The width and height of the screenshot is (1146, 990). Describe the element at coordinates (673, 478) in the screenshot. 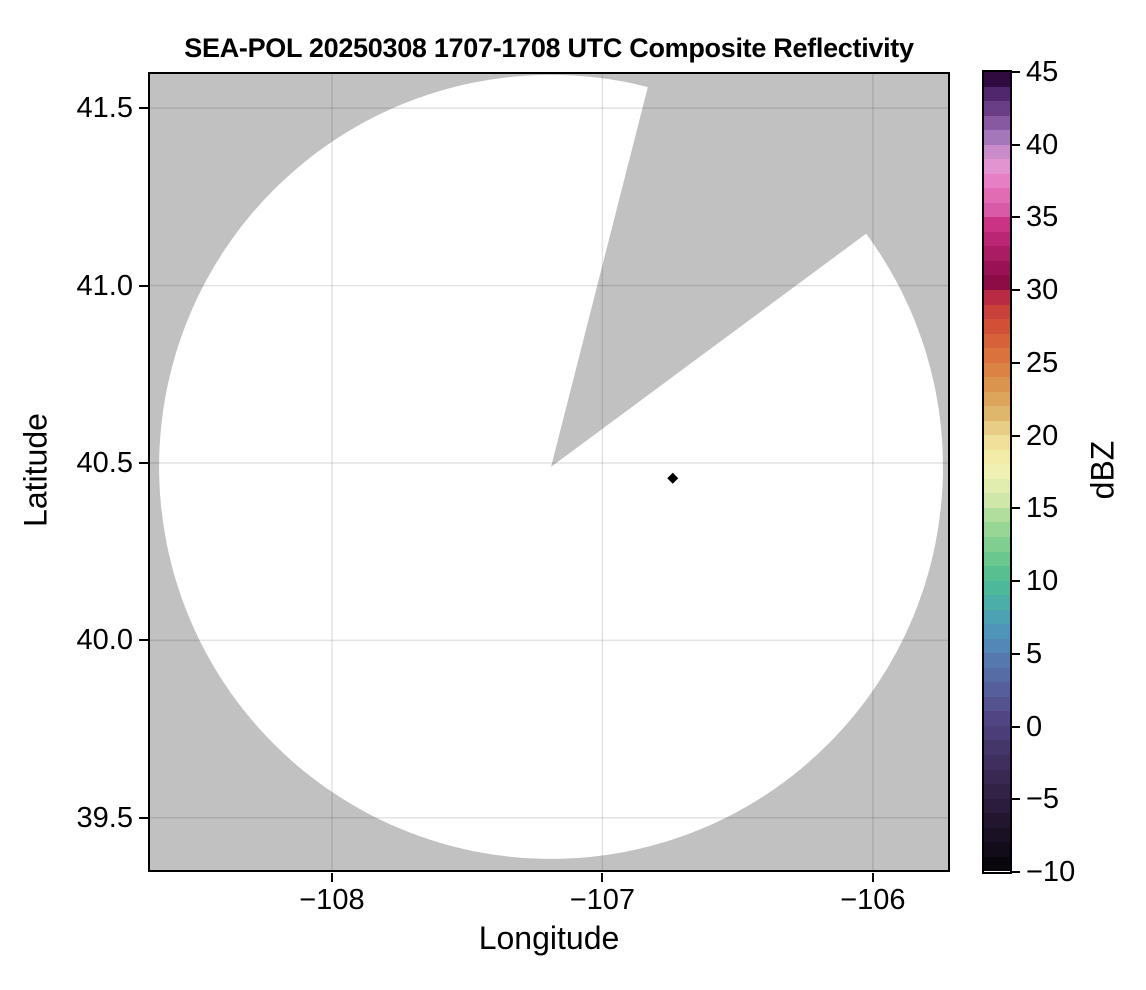

I see `site-marker-diamond` at that location.